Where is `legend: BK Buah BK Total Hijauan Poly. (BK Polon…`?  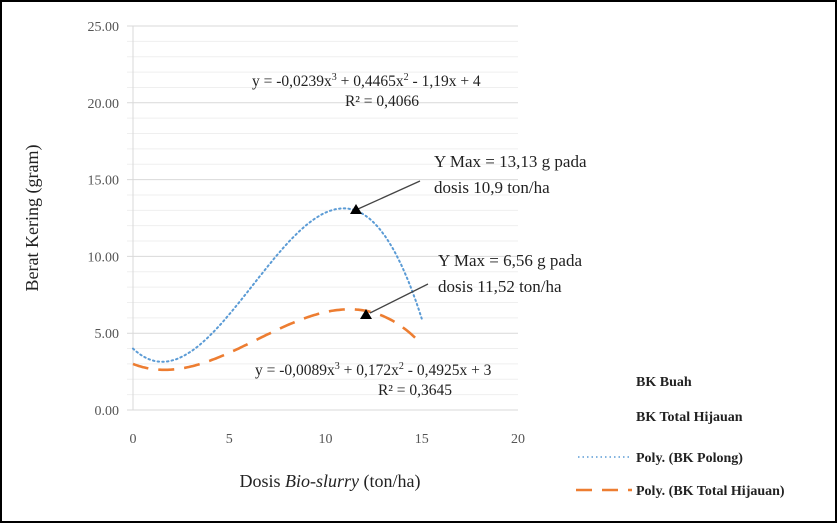
legend: BK Buah BK Total Hijauan Poly. (BK Polon… is located at coordinates (680, 437).